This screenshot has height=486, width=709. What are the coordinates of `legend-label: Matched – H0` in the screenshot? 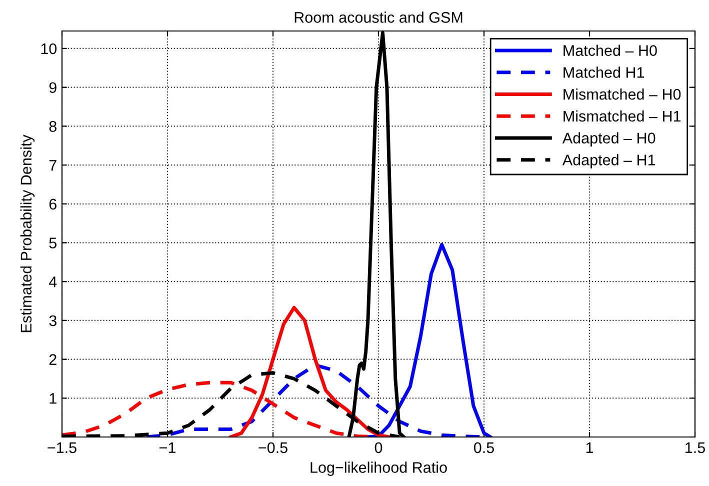 It's located at (610, 50).